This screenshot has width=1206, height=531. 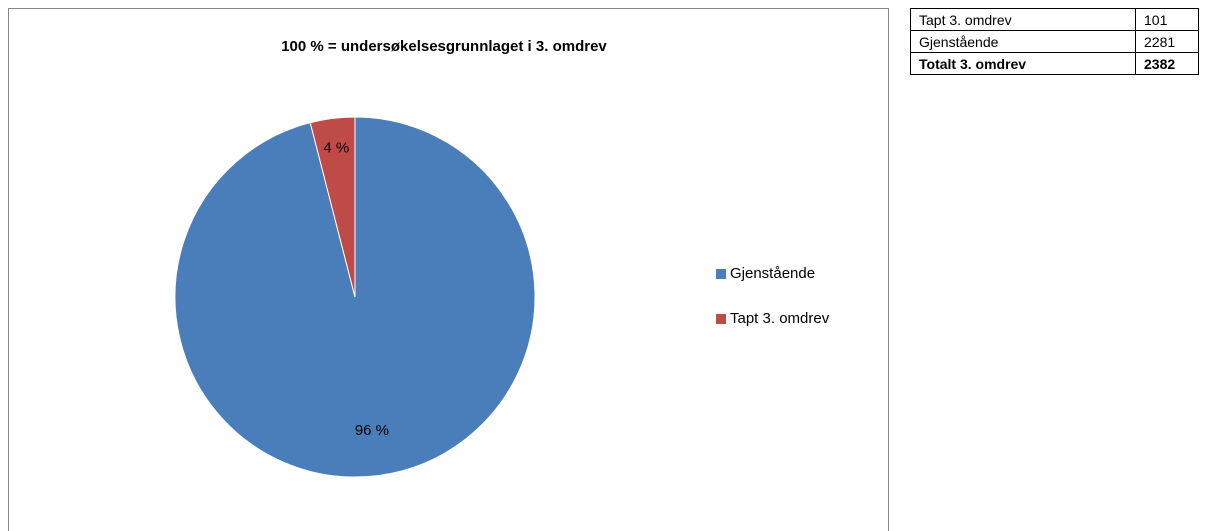 I want to click on pie-slice, so click(x=332, y=207).